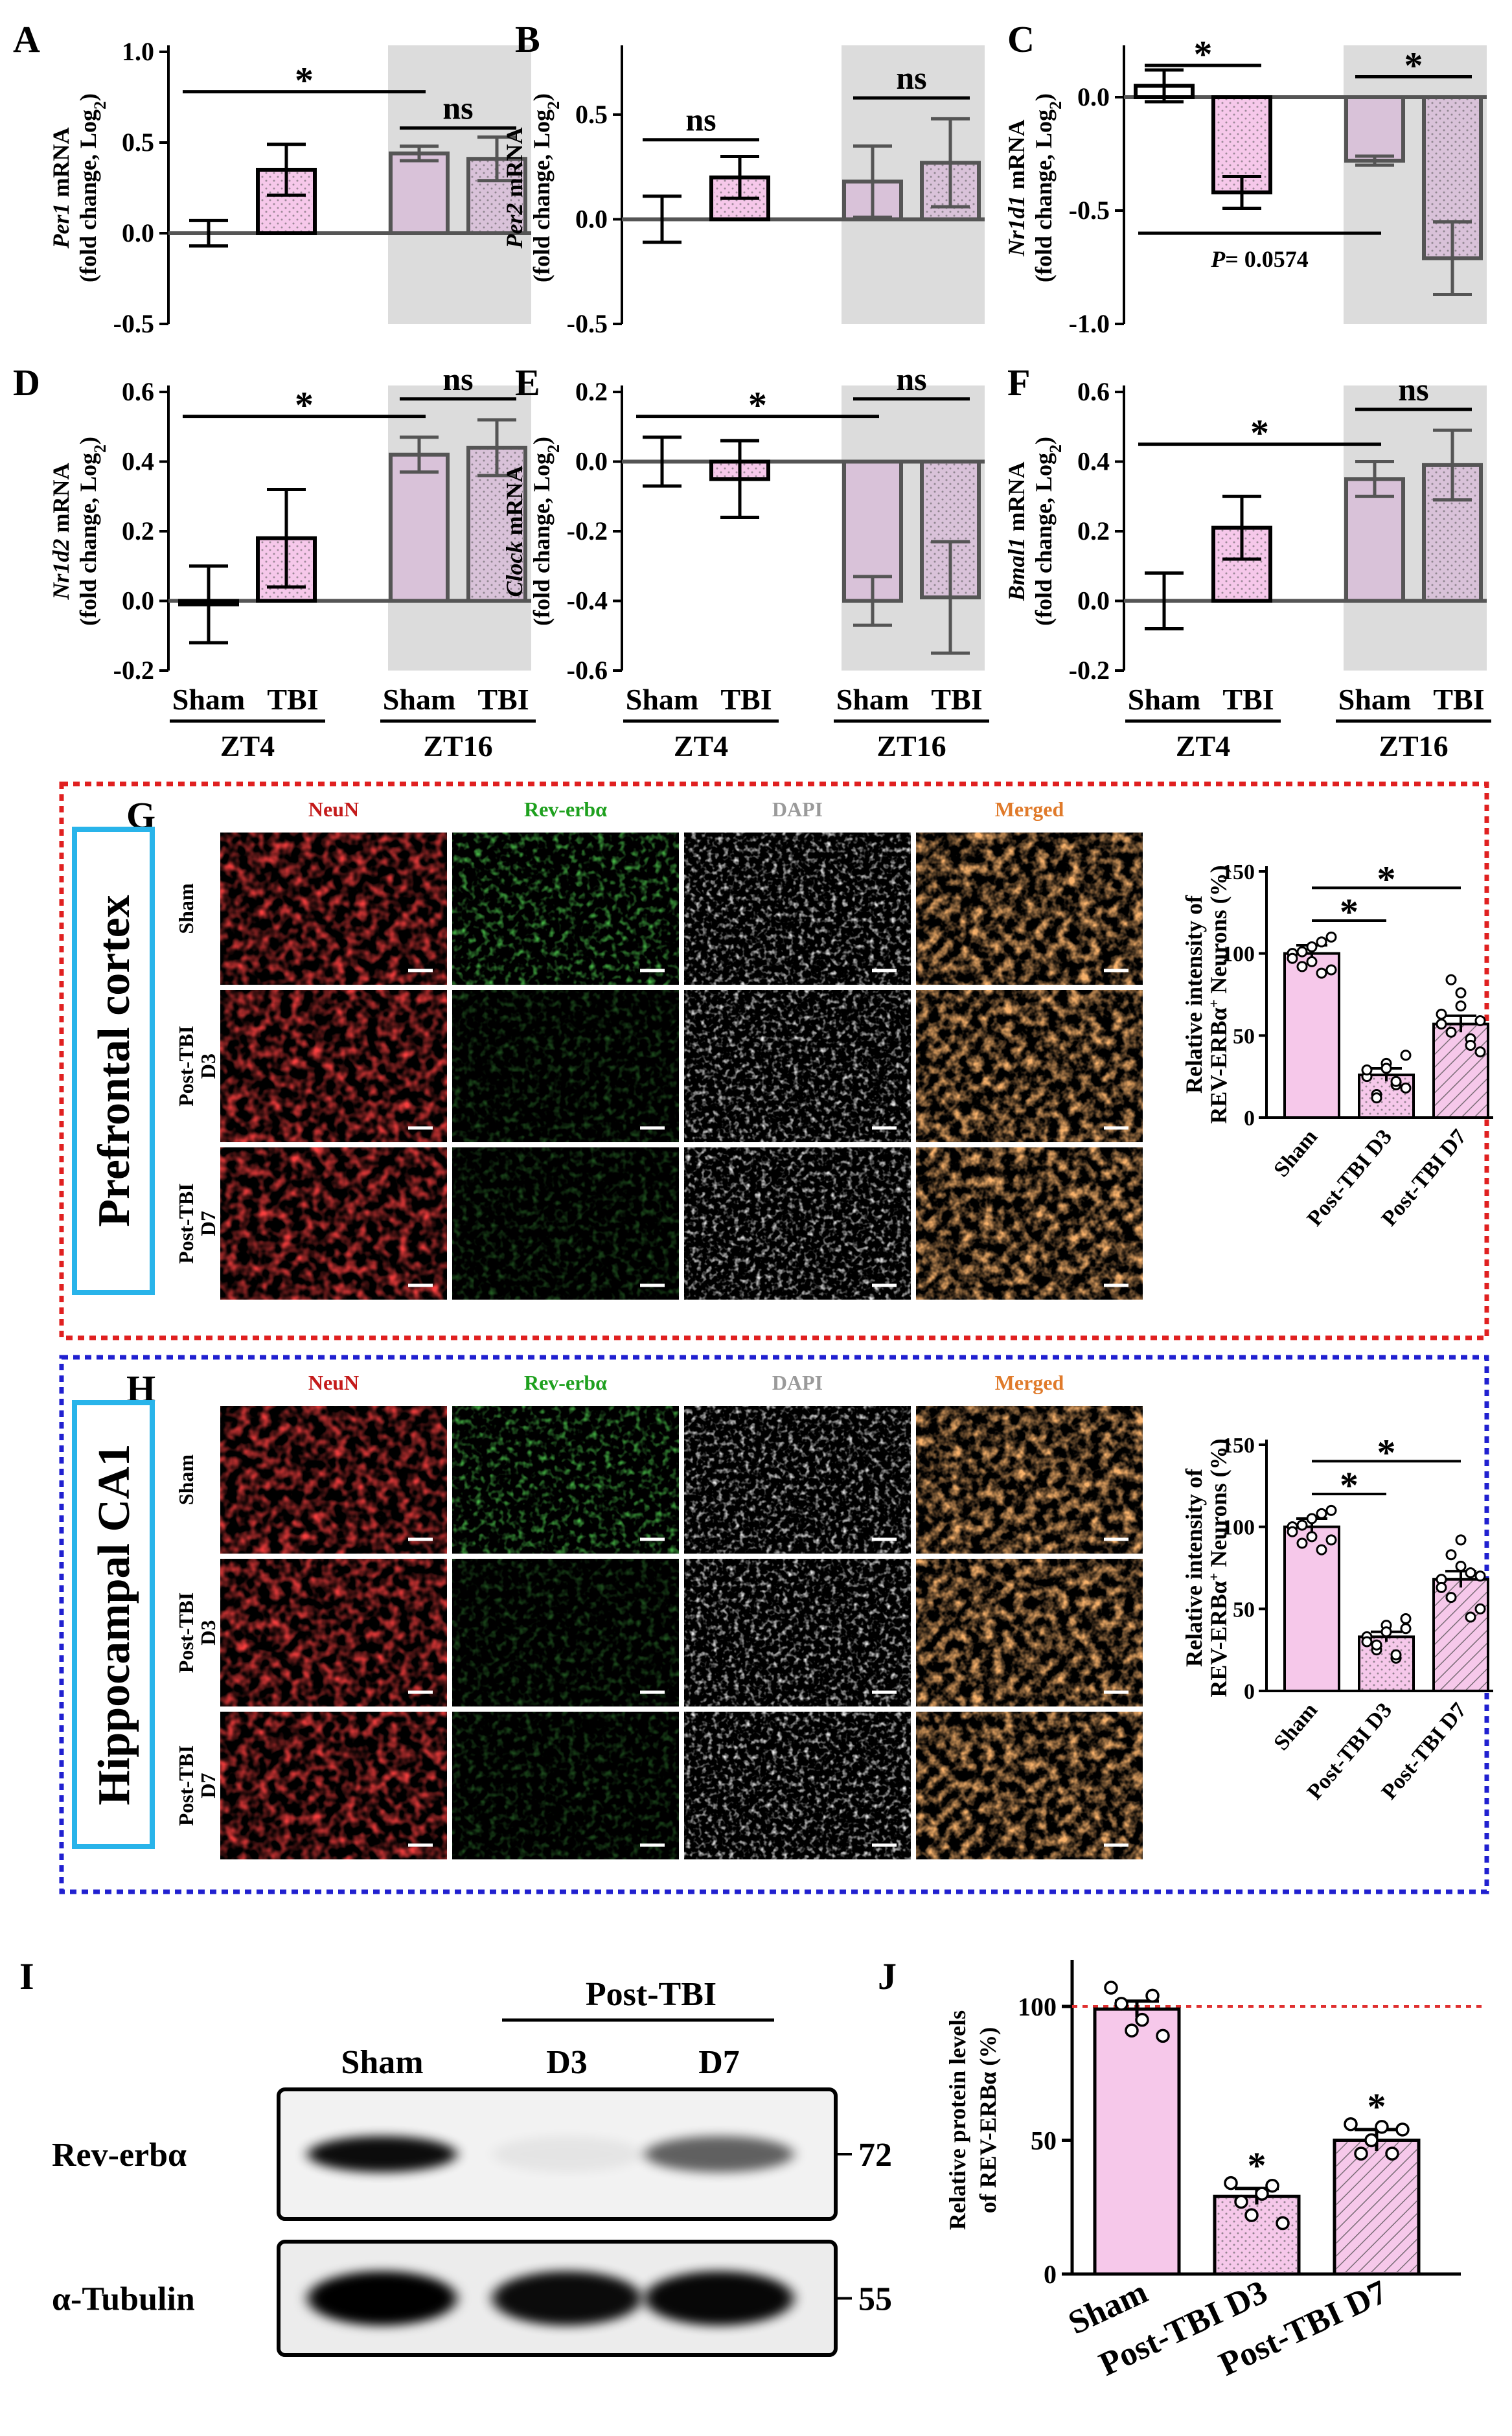 This screenshot has height=2436, width=1512. Describe the element at coordinates (1194, 1567) in the screenshot. I see `quant-y-label-line1: Relative intensity of` at that location.